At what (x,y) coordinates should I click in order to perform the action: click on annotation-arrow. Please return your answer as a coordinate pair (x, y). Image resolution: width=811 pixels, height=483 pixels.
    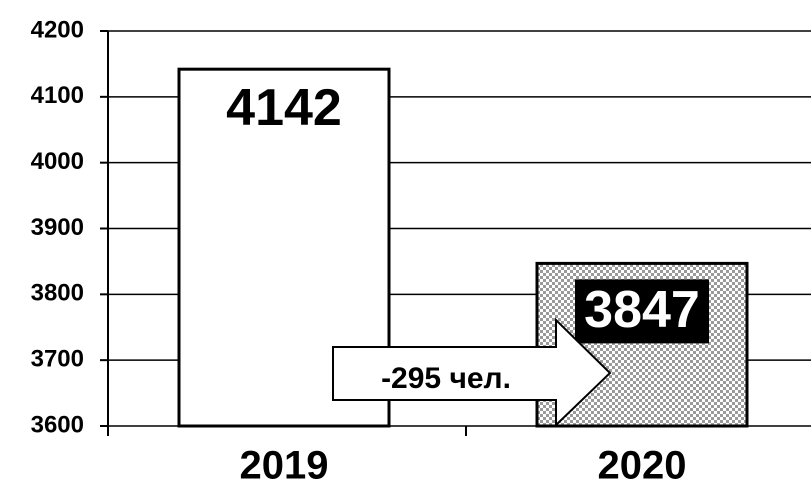
    Looking at the image, I should click on (472, 372).